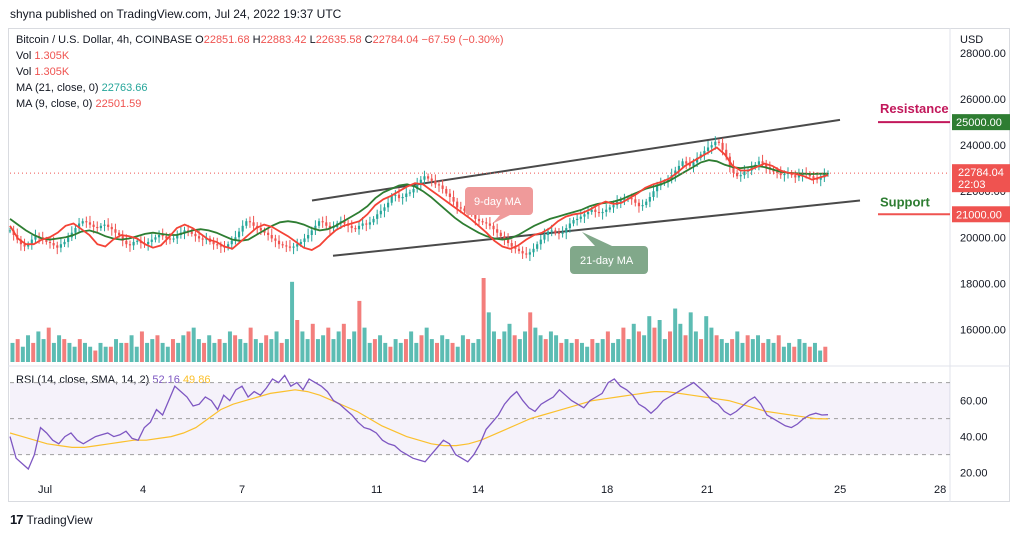 This screenshot has width=1024, height=536. What do you see at coordinates (499, 201) in the screenshot?
I see `ma9-callout` at bounding box center [499, 201].